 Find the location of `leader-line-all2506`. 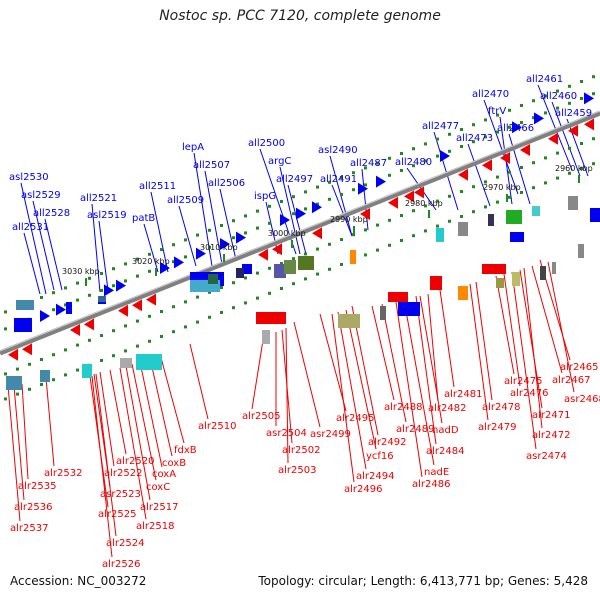

leader-line-all2506 is located at coordinates (228, 224).